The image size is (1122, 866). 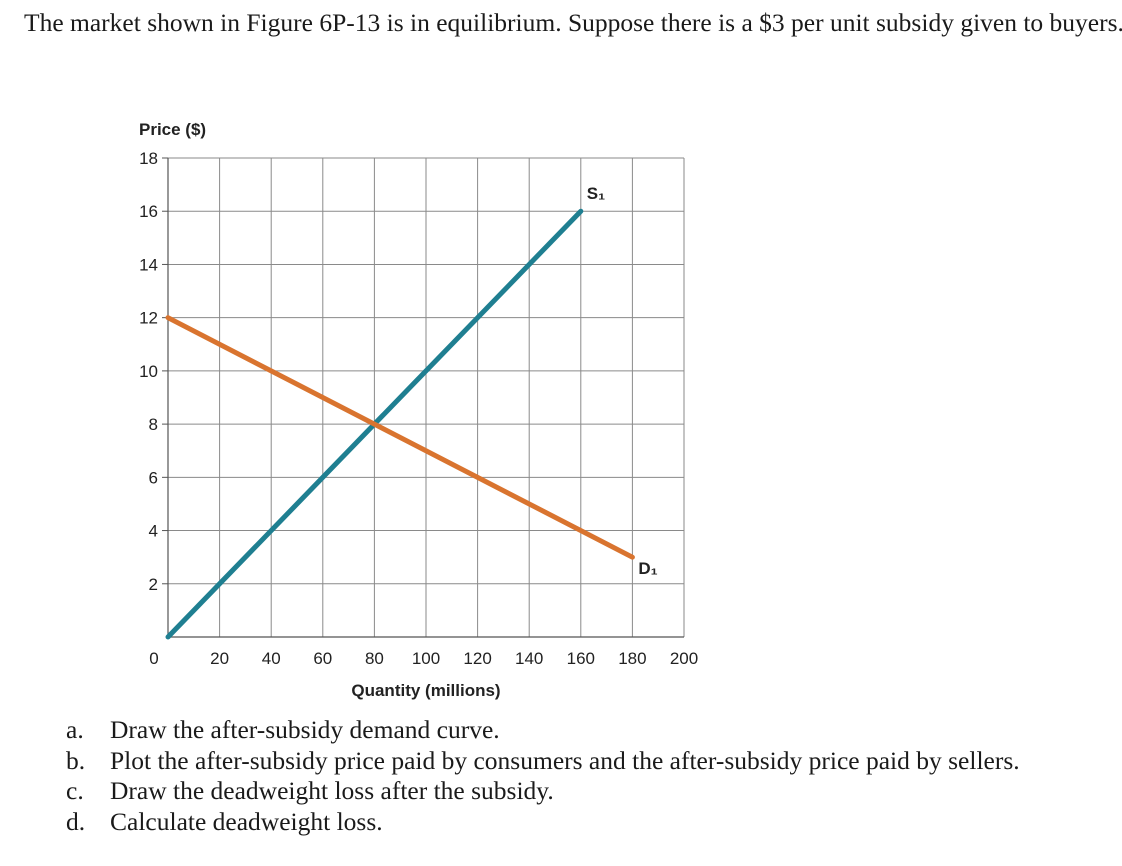 I want to click on y-tick-label: 16, so click(x=148, y=211).